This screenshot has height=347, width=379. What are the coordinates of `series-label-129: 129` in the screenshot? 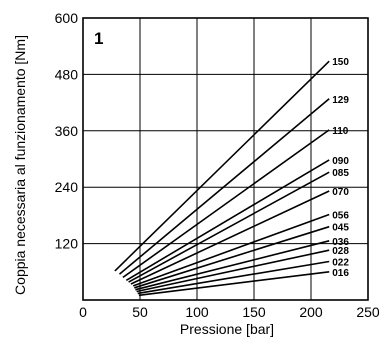 It's located at (340, 100).